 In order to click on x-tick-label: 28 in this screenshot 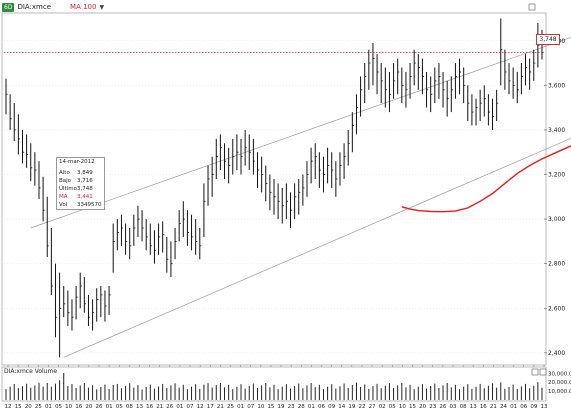, I will do `click(301, 407)`.